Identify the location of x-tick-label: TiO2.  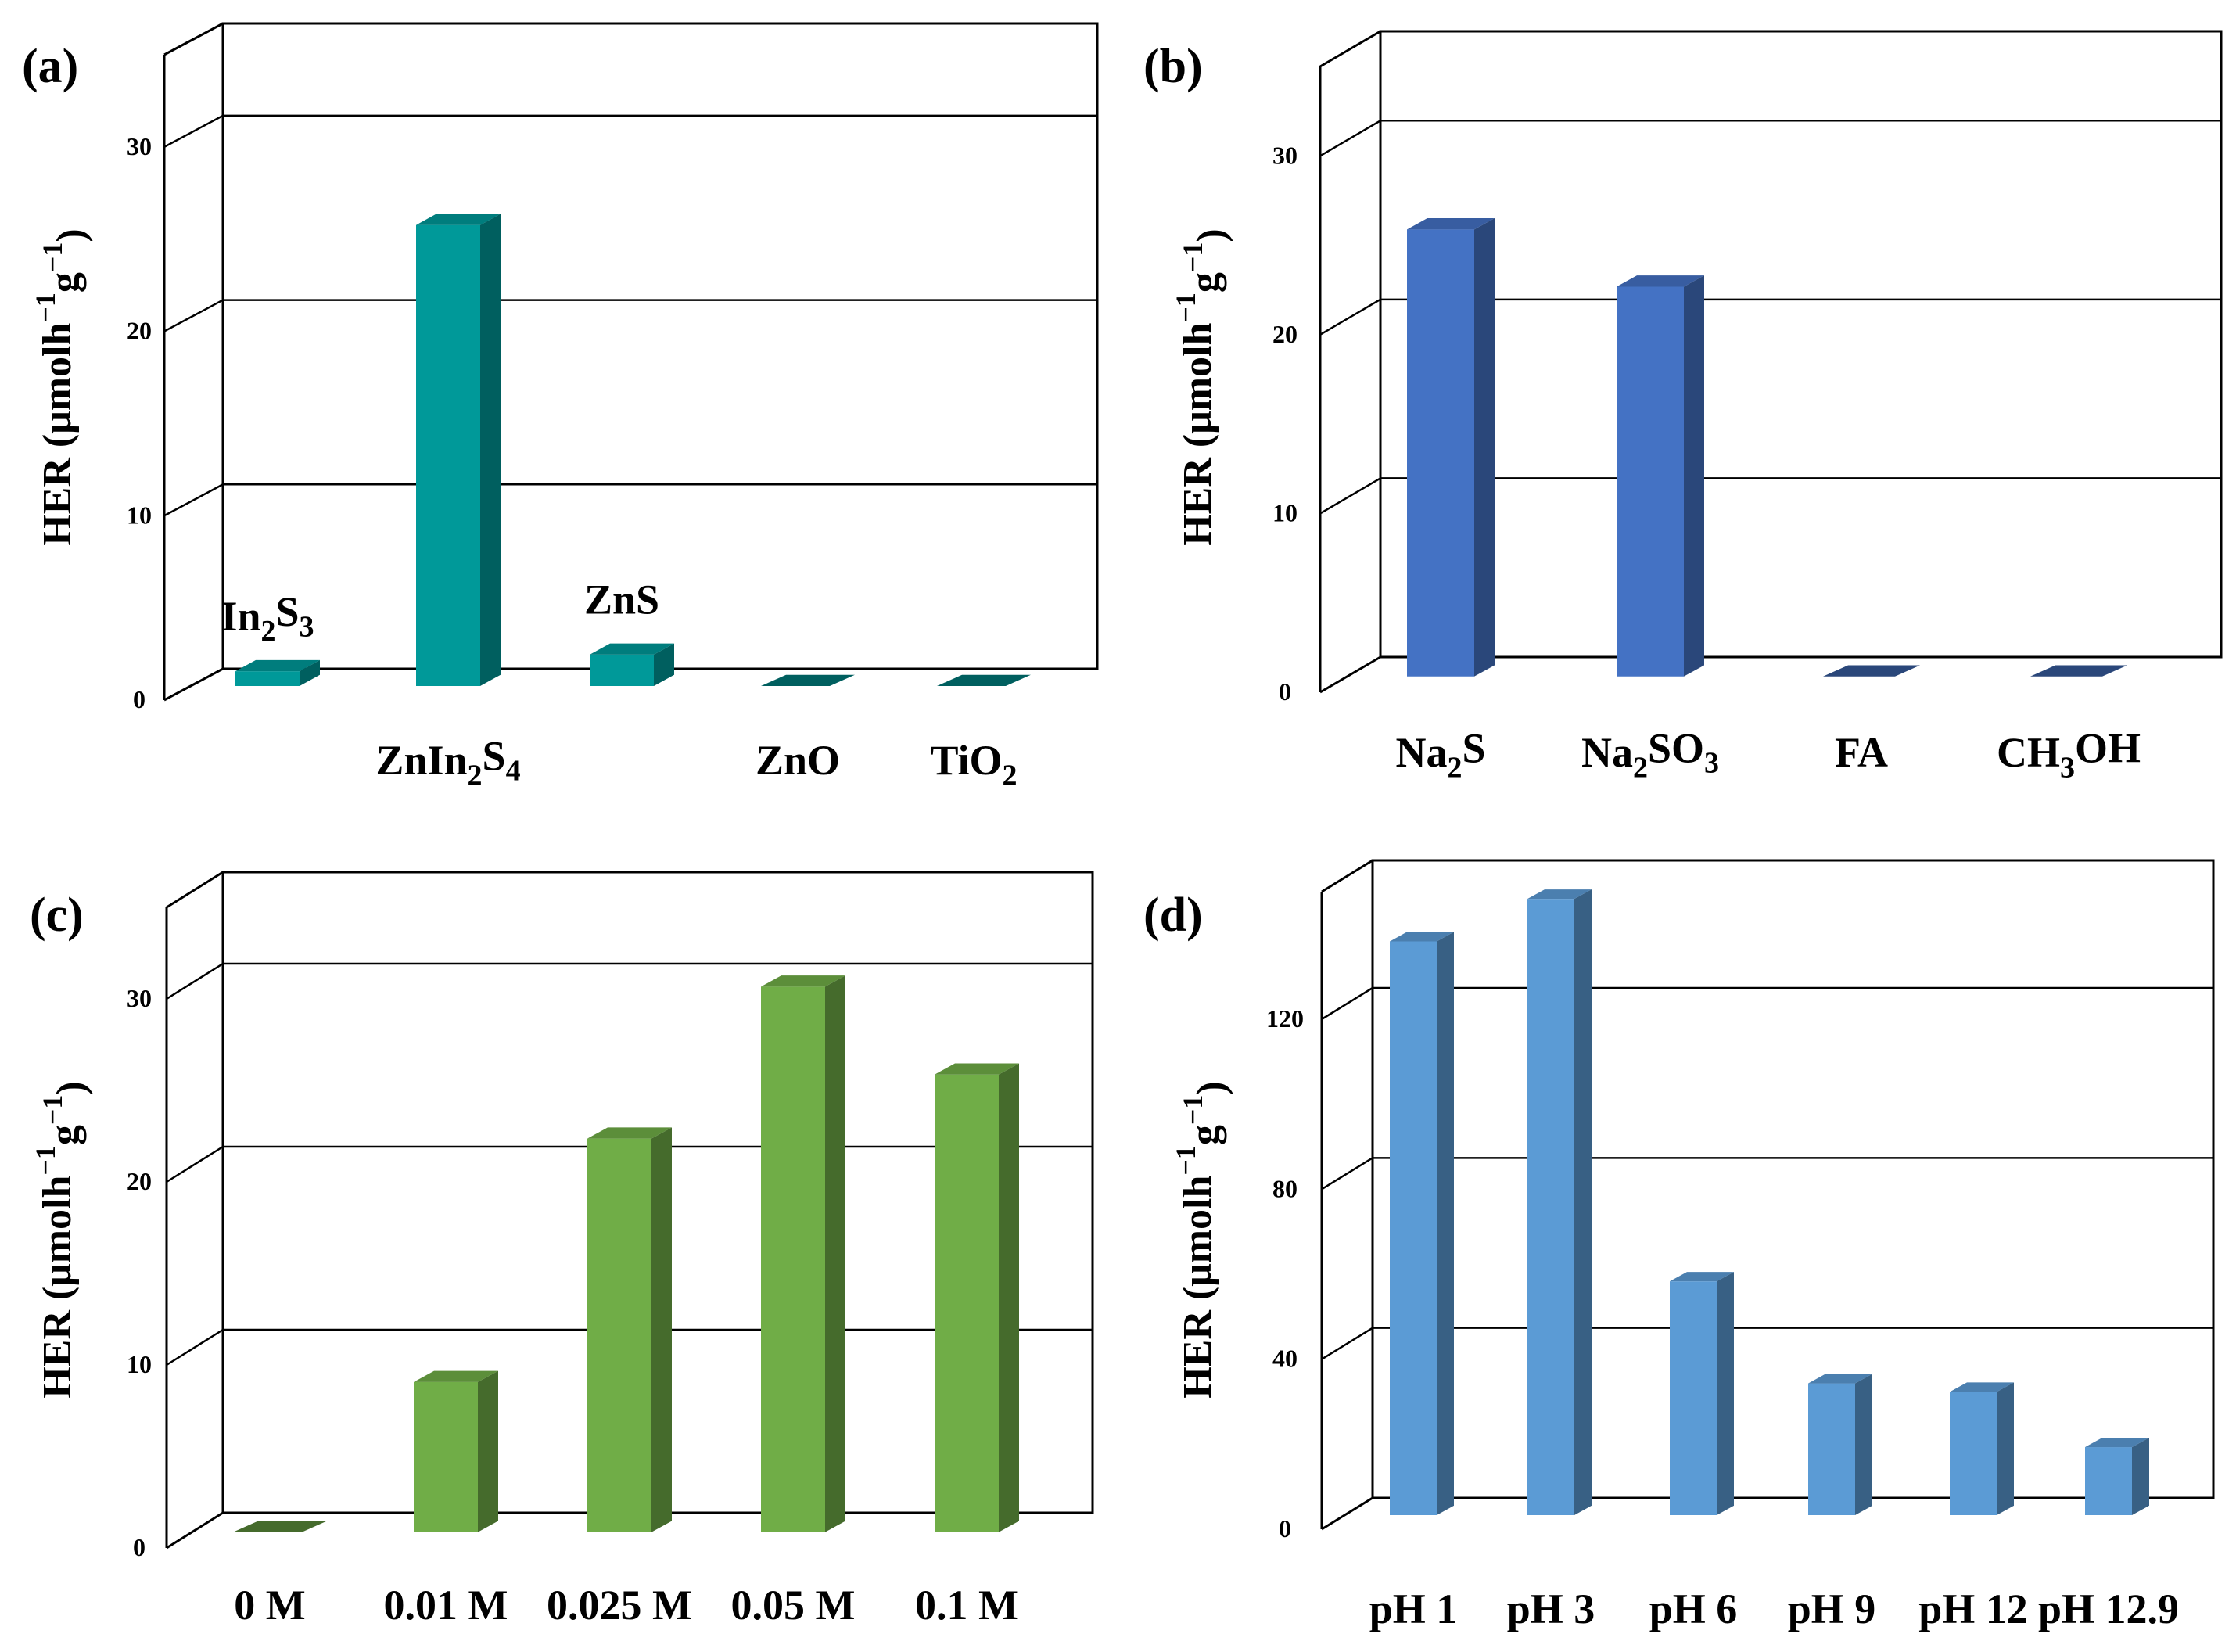
(973, 764).